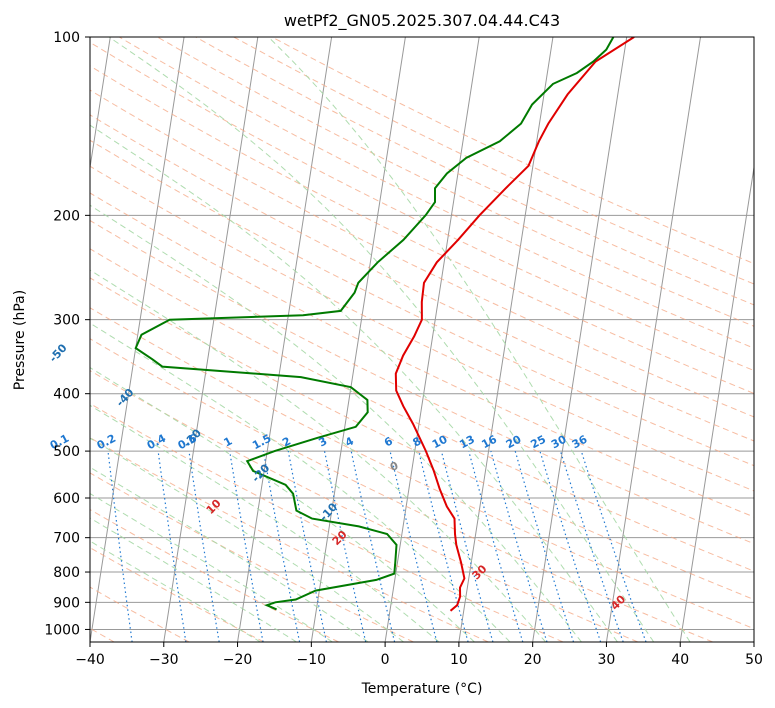  I want to click on isotherm-label: -40, so click(125, 398).